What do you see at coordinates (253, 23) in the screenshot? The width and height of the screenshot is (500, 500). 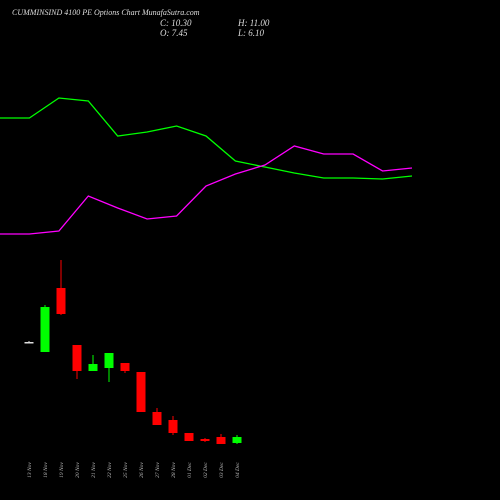 I see `high-label: H: 11.00` at bounding box center [253, 23].